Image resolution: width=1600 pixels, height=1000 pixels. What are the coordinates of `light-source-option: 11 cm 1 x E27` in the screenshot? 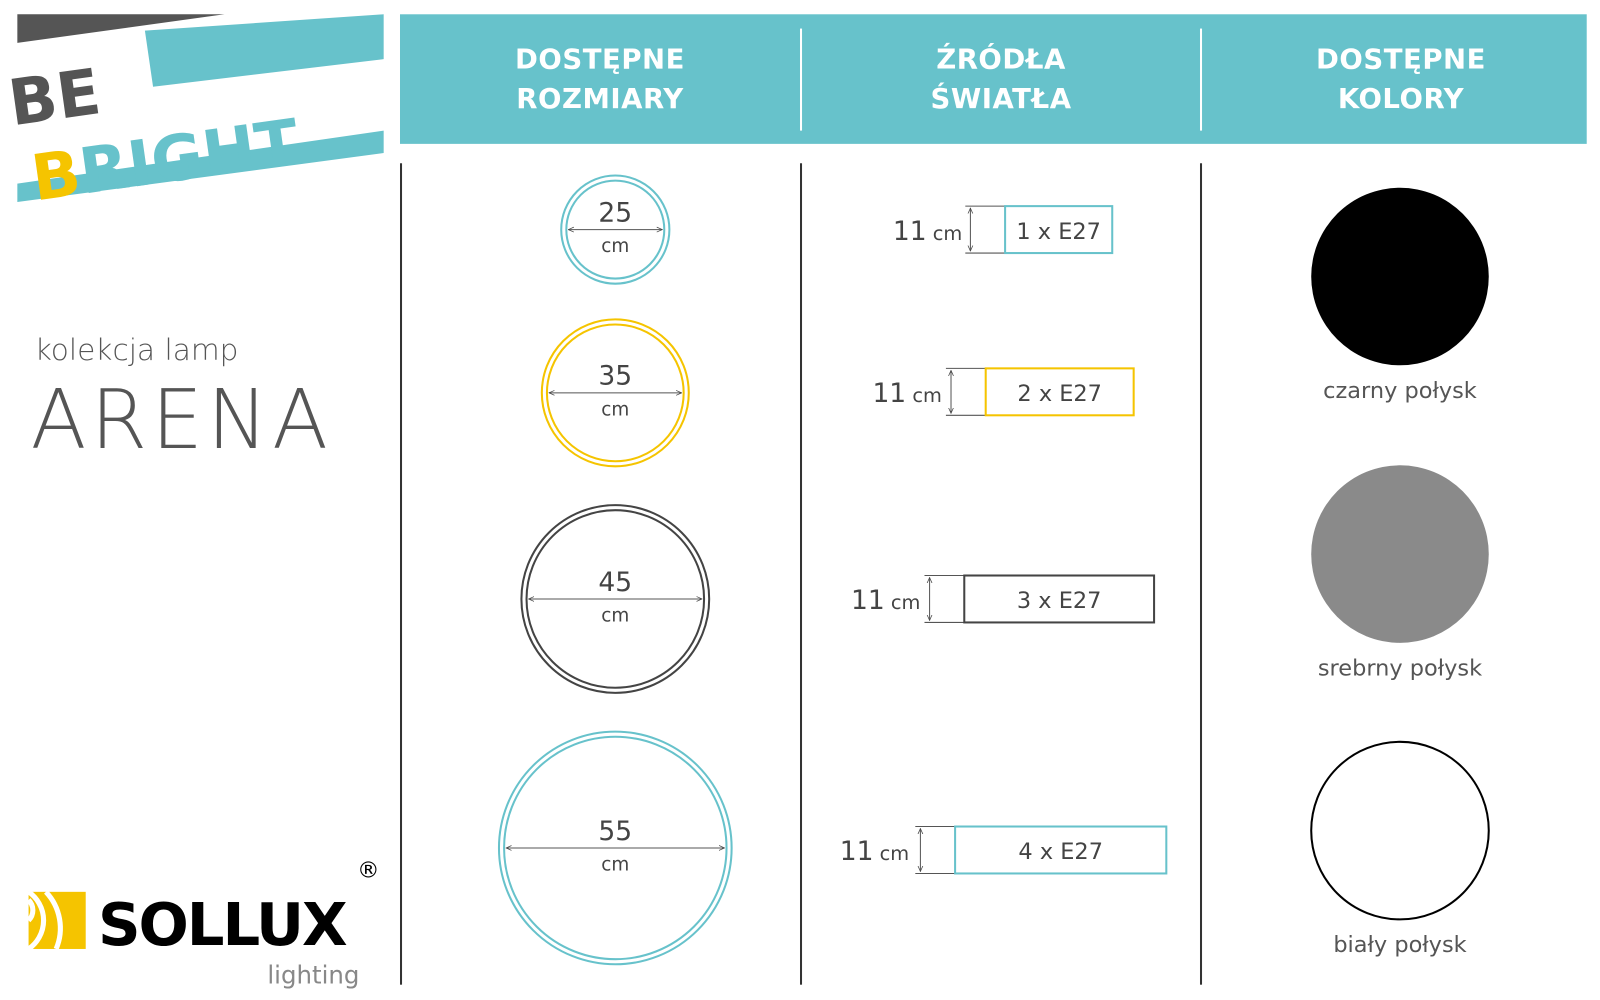 It's located at (1003, 230).